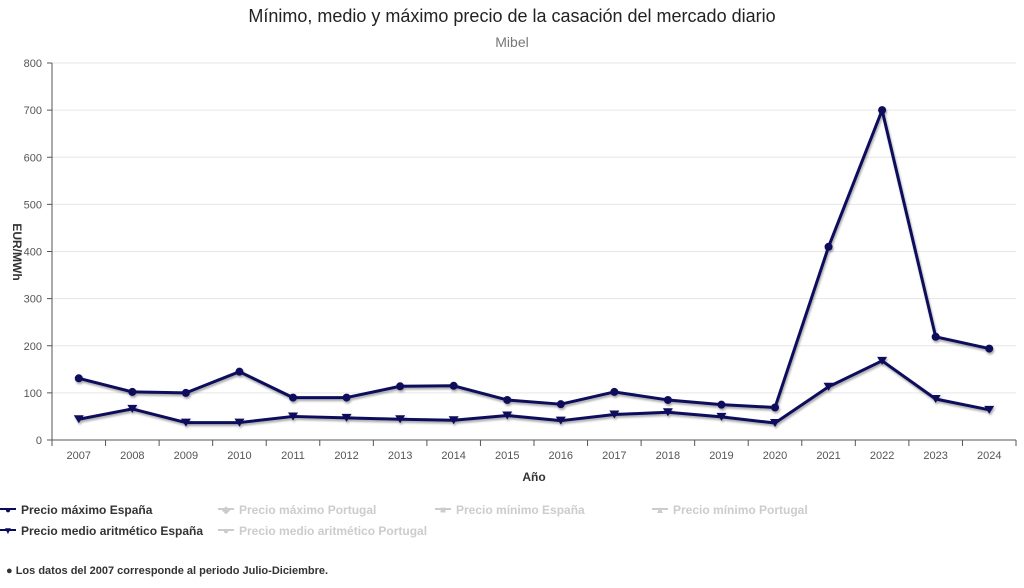 The image size is (1024, 588). What do you see at coordinates (33, 158) in the screenshot?
I see `y-tick-label: 600` at bounding box center [33, 158].